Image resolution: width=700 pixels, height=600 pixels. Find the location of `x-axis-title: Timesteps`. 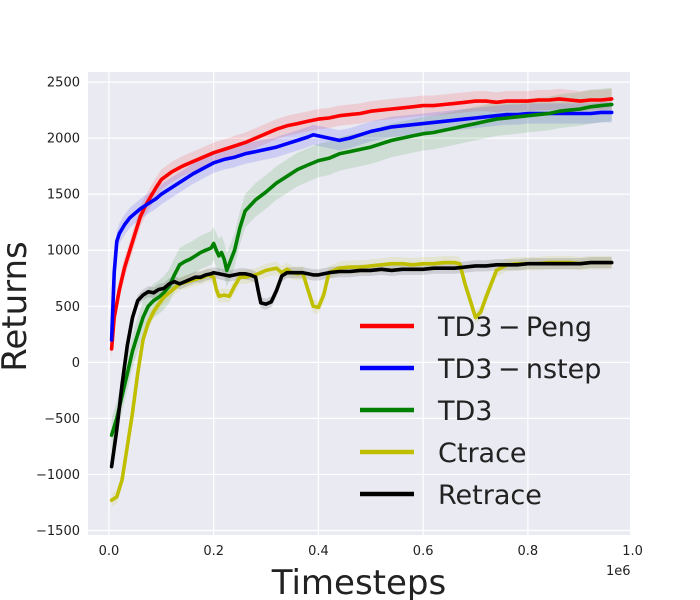

x-axis-title: Timesteps is located at coordinates (358, 581).